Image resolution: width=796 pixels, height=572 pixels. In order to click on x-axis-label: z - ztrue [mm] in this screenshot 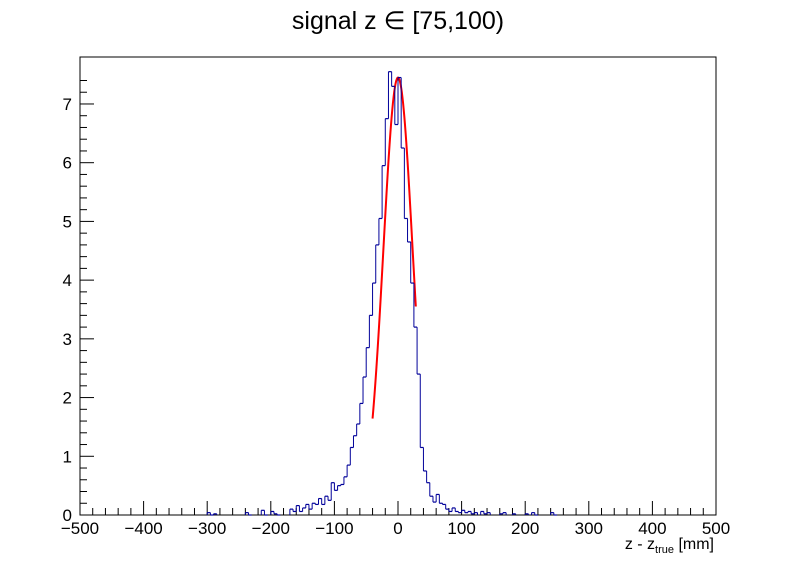, I will do `click(669, 546)`.